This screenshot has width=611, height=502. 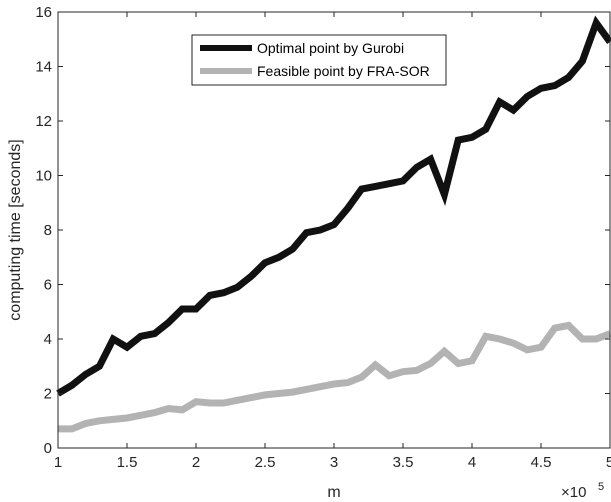 I want to click on x-multiplier: ×10 5, so click(x=582, y=491).